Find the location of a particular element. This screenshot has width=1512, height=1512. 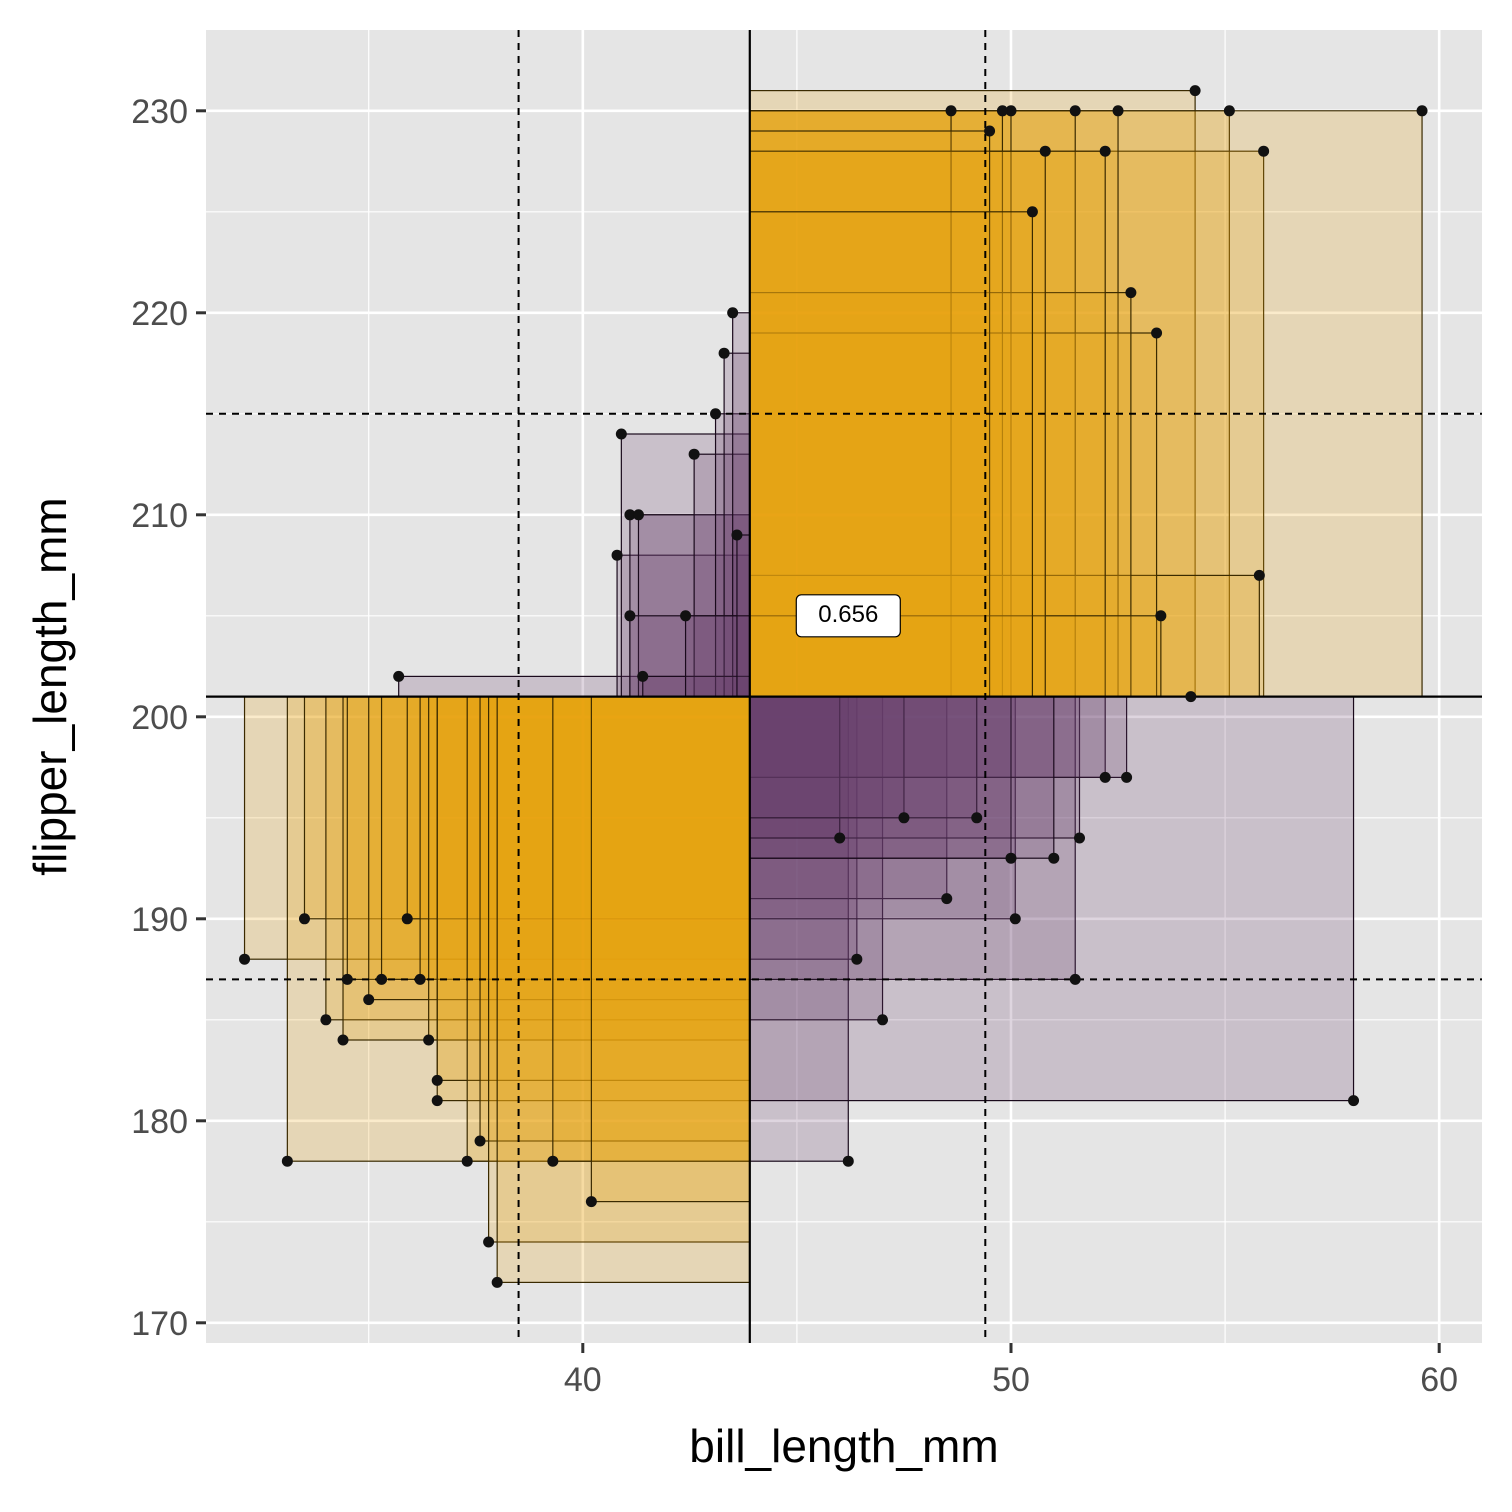

y-tick-label: 170 is located at coordinates (159, 1324).